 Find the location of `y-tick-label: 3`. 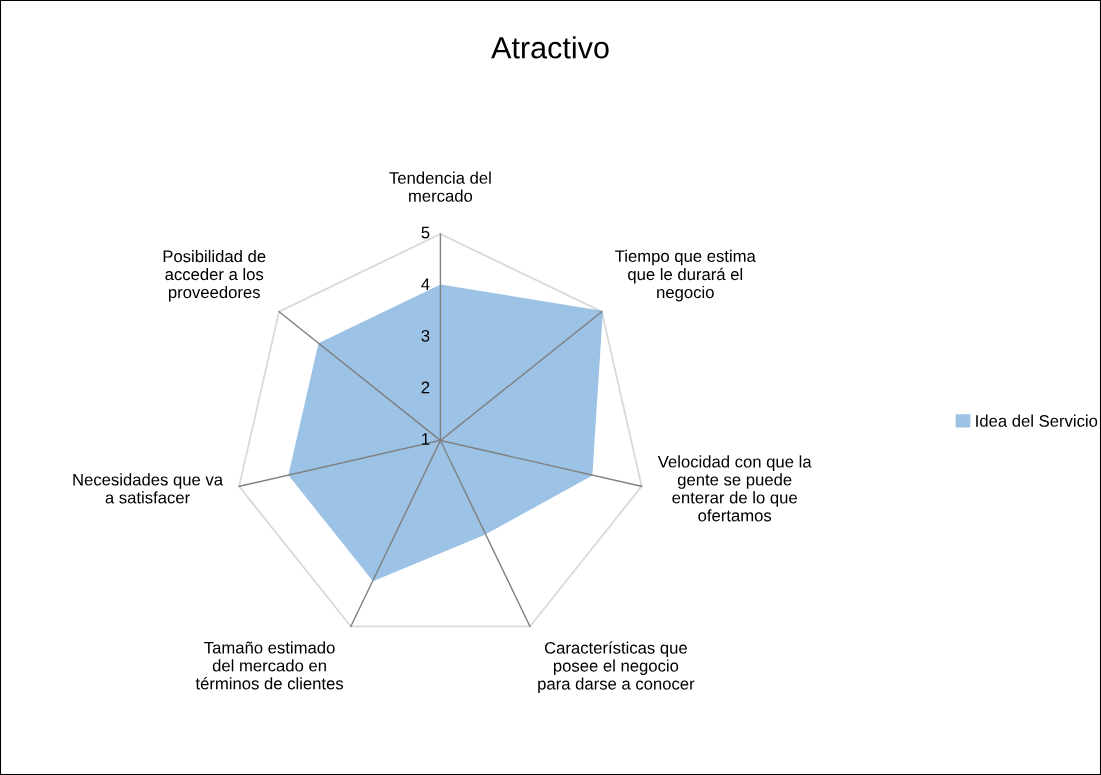

y-tick-label: 3 is located at coordinates (425, 335).